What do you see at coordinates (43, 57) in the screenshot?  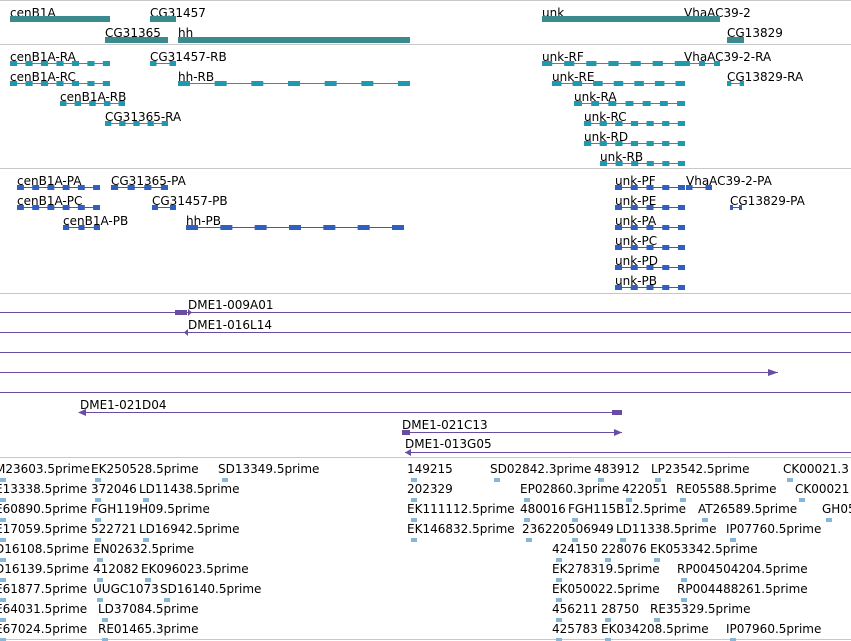 I see `transcript-label: cenB1A-RA` at bounding box center [43, 57].